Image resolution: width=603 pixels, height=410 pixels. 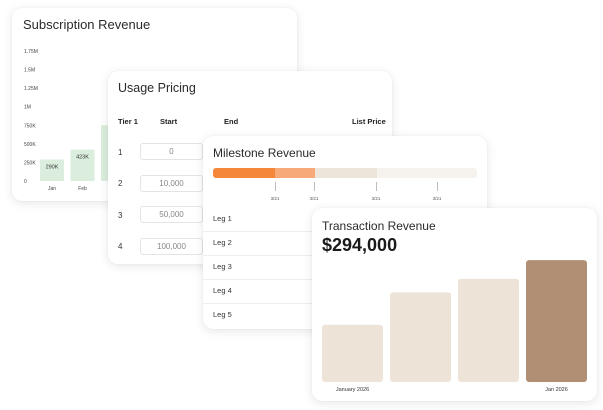 What do you see at coordinates (556, 390) in the screenshot?
I see `x-tick-label: Jan 2026` at bounding box center [556, 390].